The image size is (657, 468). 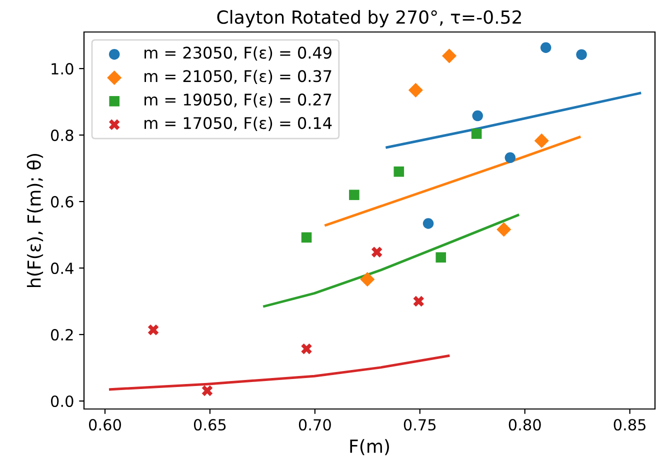 I want to click on legend-label: m = 19050, F(ε) = 0.27, so click(x=238, y=100).